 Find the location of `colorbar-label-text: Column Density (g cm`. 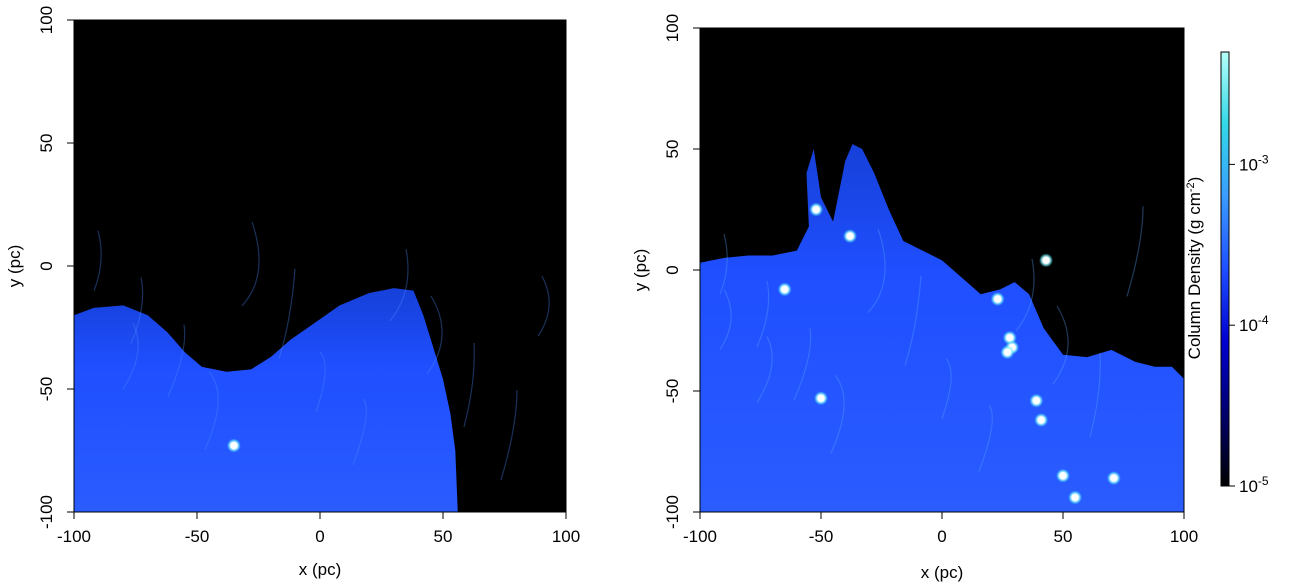

colorbar-label-text: Column Density (g cm is located at coordinates (1194, 275).